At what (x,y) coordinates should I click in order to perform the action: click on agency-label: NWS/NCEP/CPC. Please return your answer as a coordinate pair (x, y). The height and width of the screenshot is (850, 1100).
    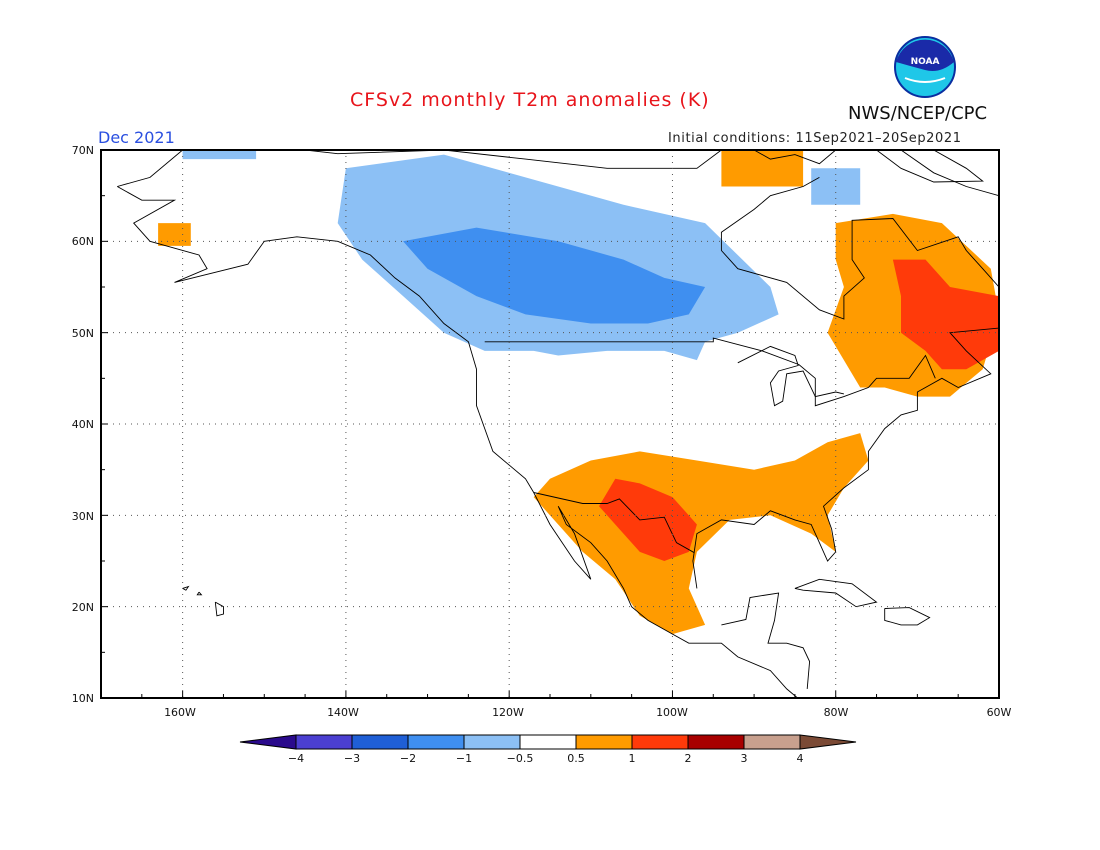
    Looking at the image, I should click on (918, 113).